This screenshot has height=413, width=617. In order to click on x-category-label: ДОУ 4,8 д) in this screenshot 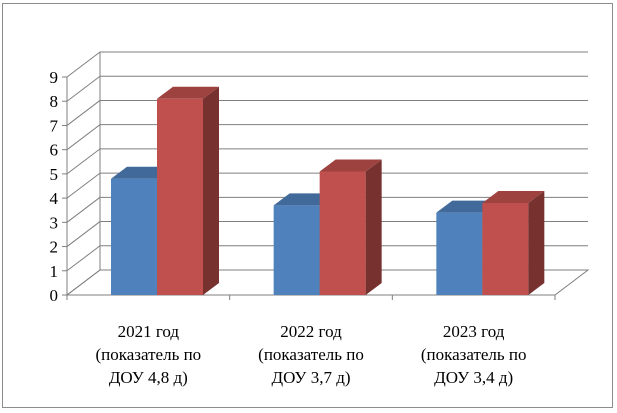, I will do `click(148, 377)`.